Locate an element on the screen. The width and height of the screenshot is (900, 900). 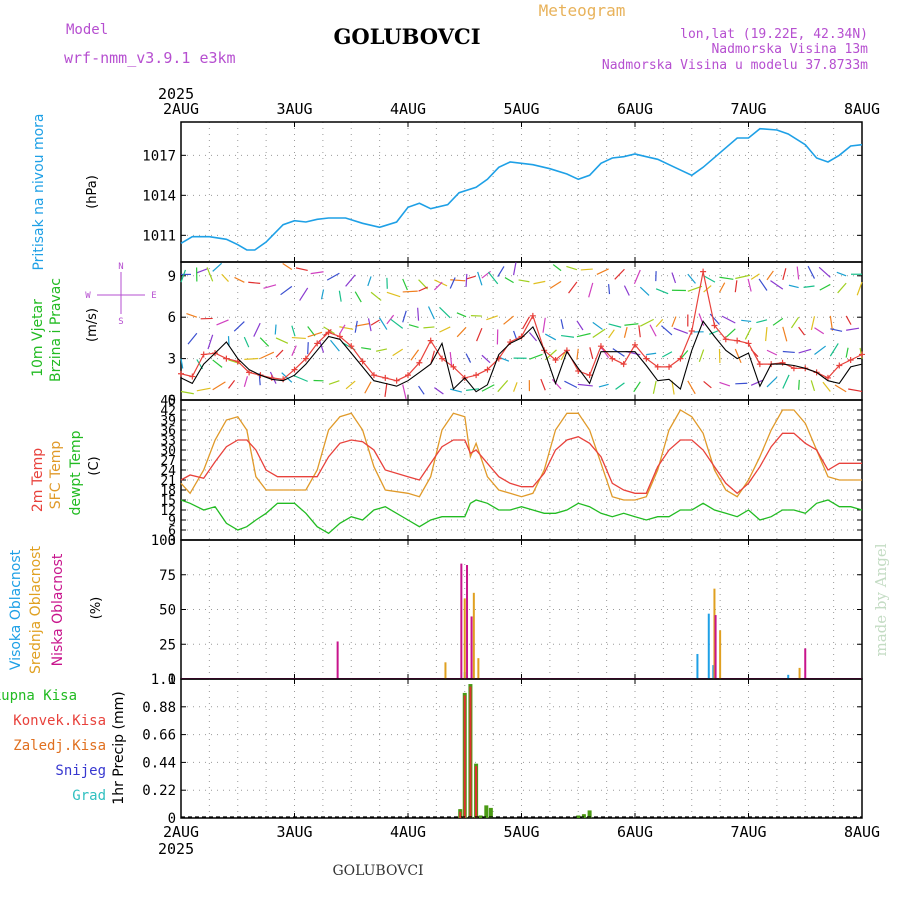
cloud-units: (%) is located at coordinates (96, 608).